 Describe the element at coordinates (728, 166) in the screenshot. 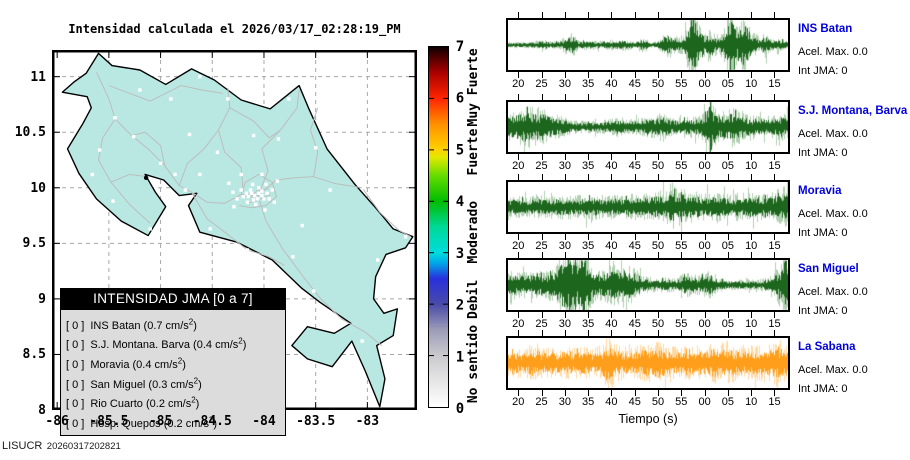

I see `time-tick-label: 05` at that location.